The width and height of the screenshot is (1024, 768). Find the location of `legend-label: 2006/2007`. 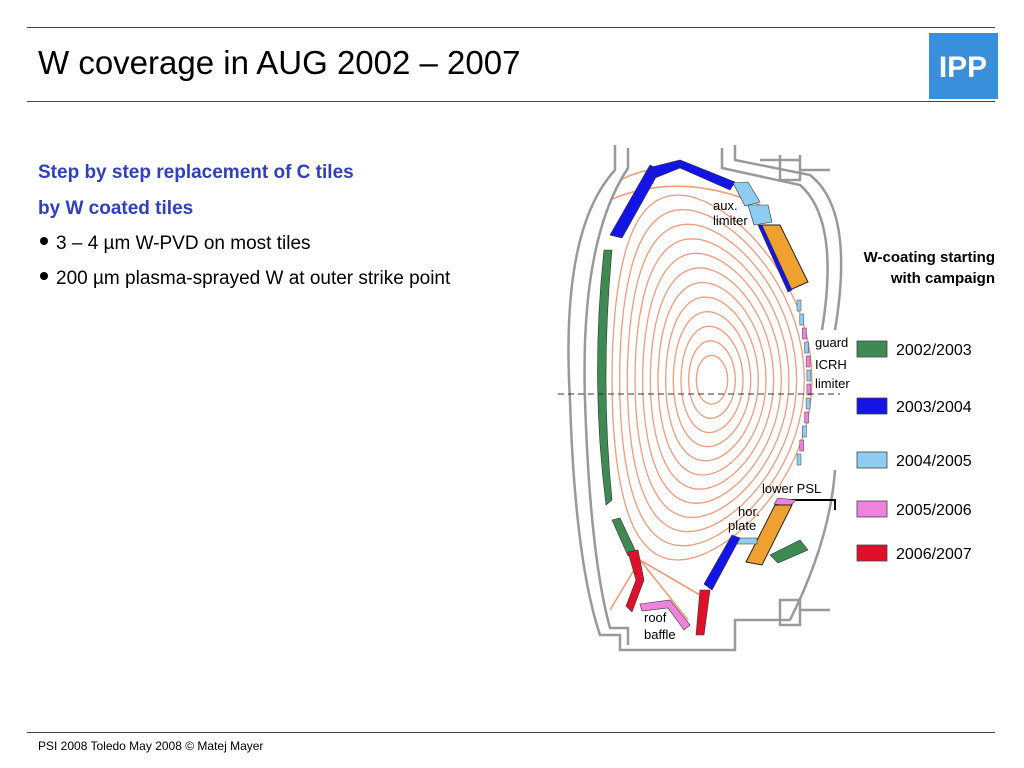

legend-label: 2006/2007 is located at coordinates (934, 554).